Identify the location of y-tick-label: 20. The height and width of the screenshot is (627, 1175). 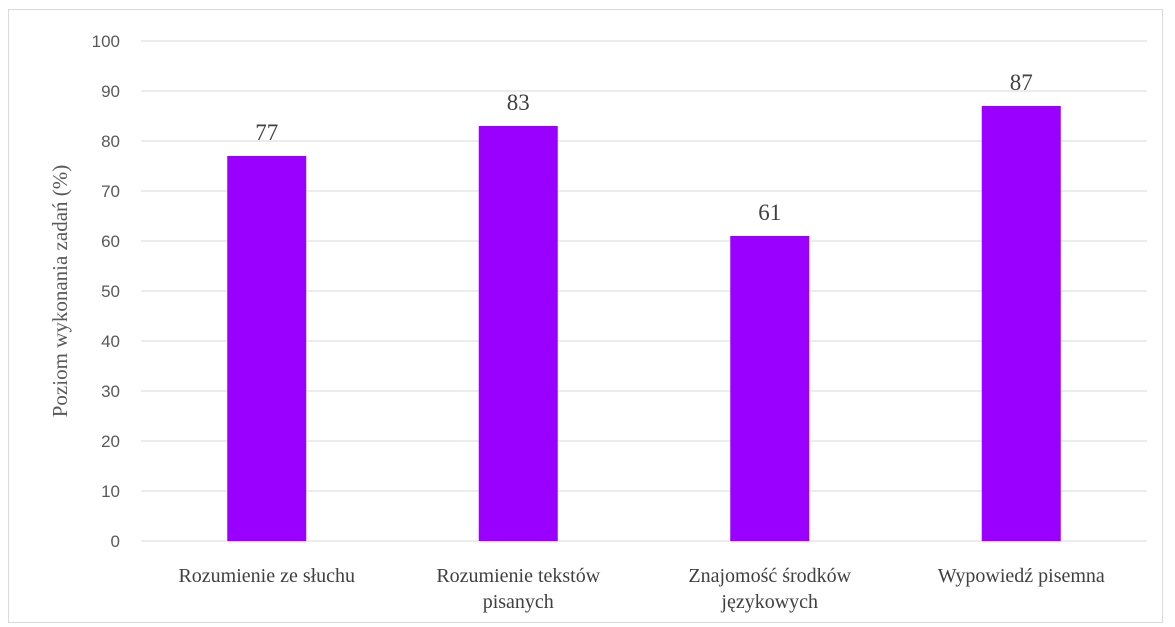
(110, 441).